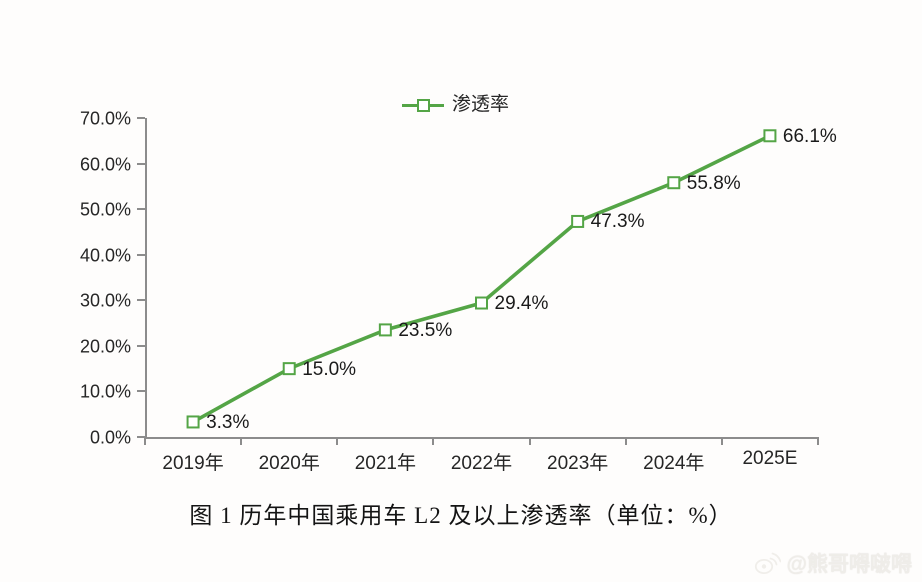  I want to click on y-axis-line, so click(146, 278).